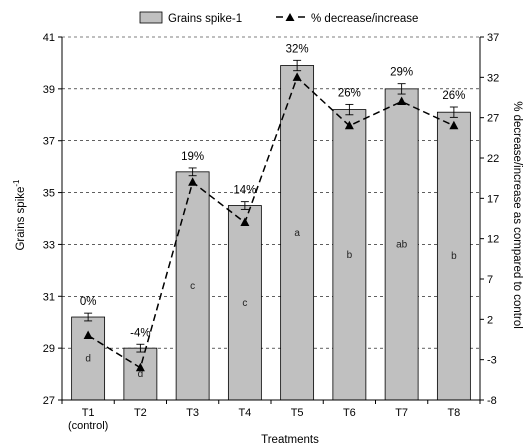 This screenshot has width=527, height=445. Describe the element at coordinates (49, 38) in the screenshot. I see `y-tick-label-7: 41` at that location.